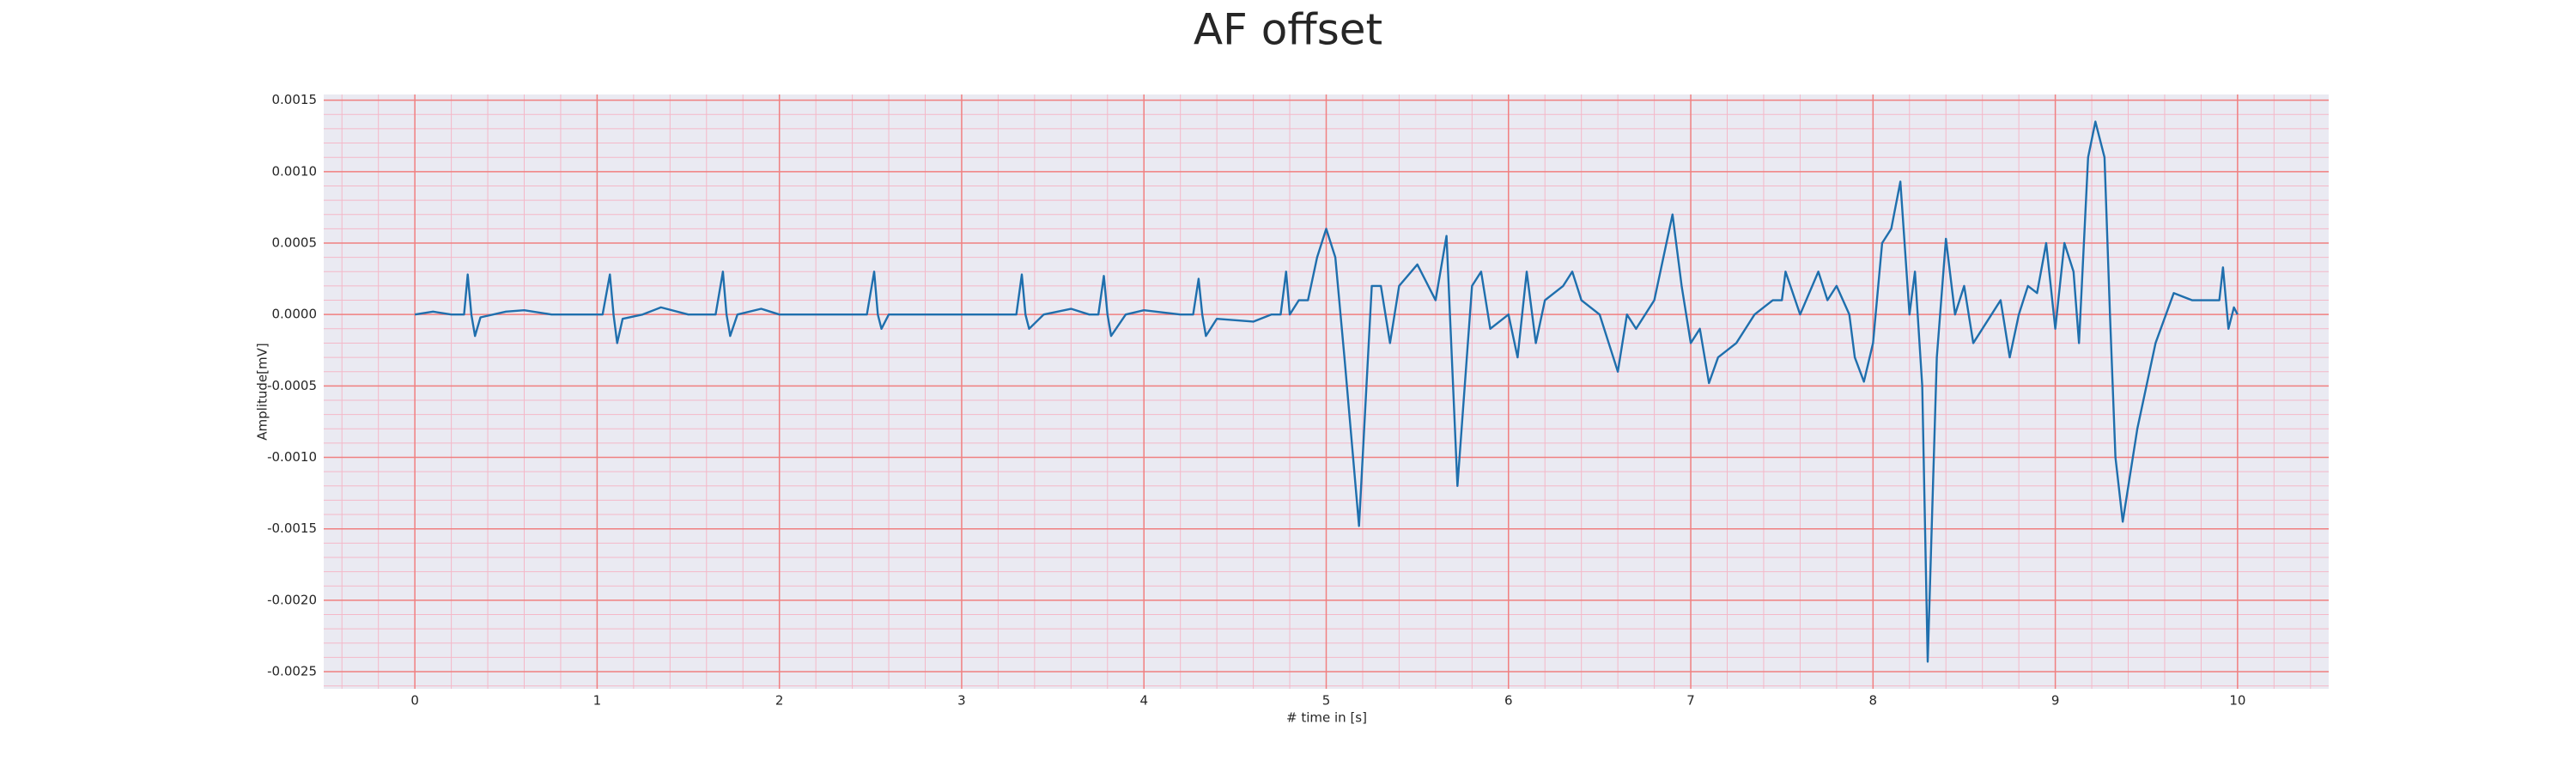 Image resolution: width=2576 pixels, height=773 pixels. What do you see at coordinates (962, 701) in the screenshot?
I see `x-tick-label: 3` at bounding box center [962, 701].